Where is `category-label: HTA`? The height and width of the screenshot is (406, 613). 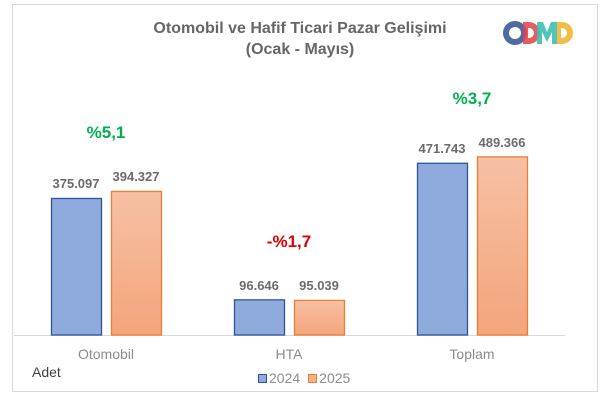
category-label: HTA is located at coordinates (289, 354).